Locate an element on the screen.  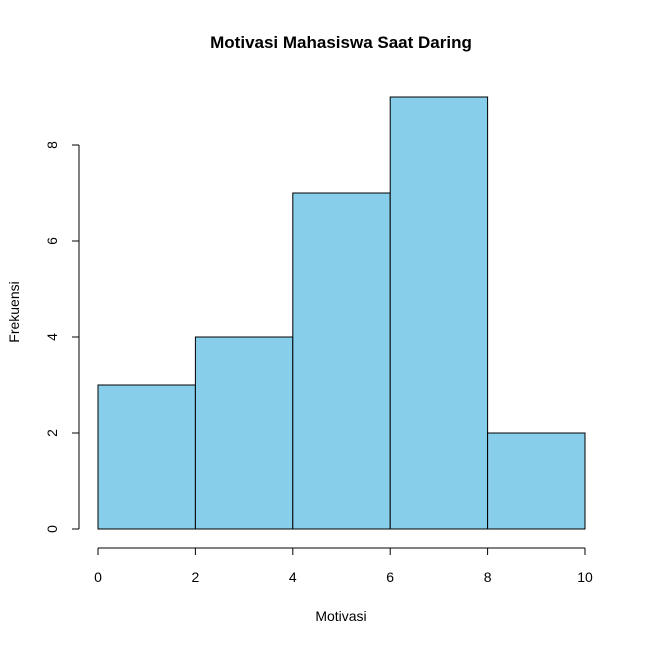
x-tick-label-0: 0 is located at coordinates (98, 577).